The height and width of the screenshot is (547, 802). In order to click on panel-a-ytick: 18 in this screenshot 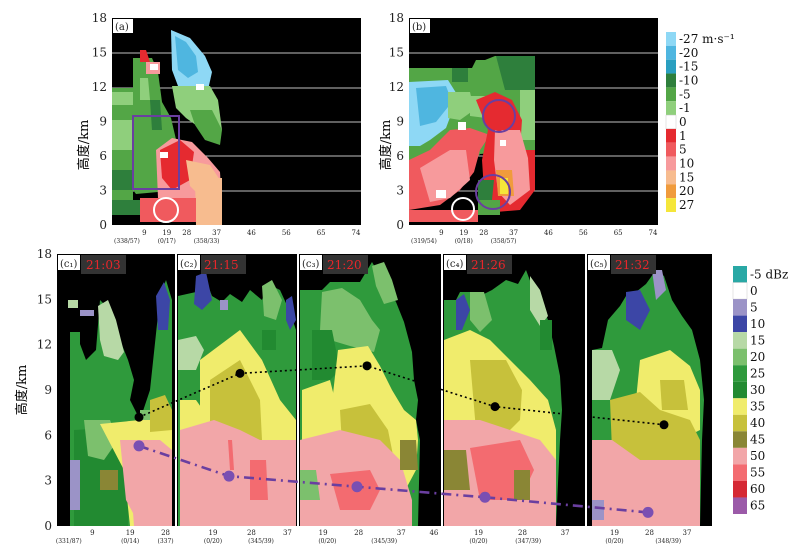, I will do `click(99, 18)`.